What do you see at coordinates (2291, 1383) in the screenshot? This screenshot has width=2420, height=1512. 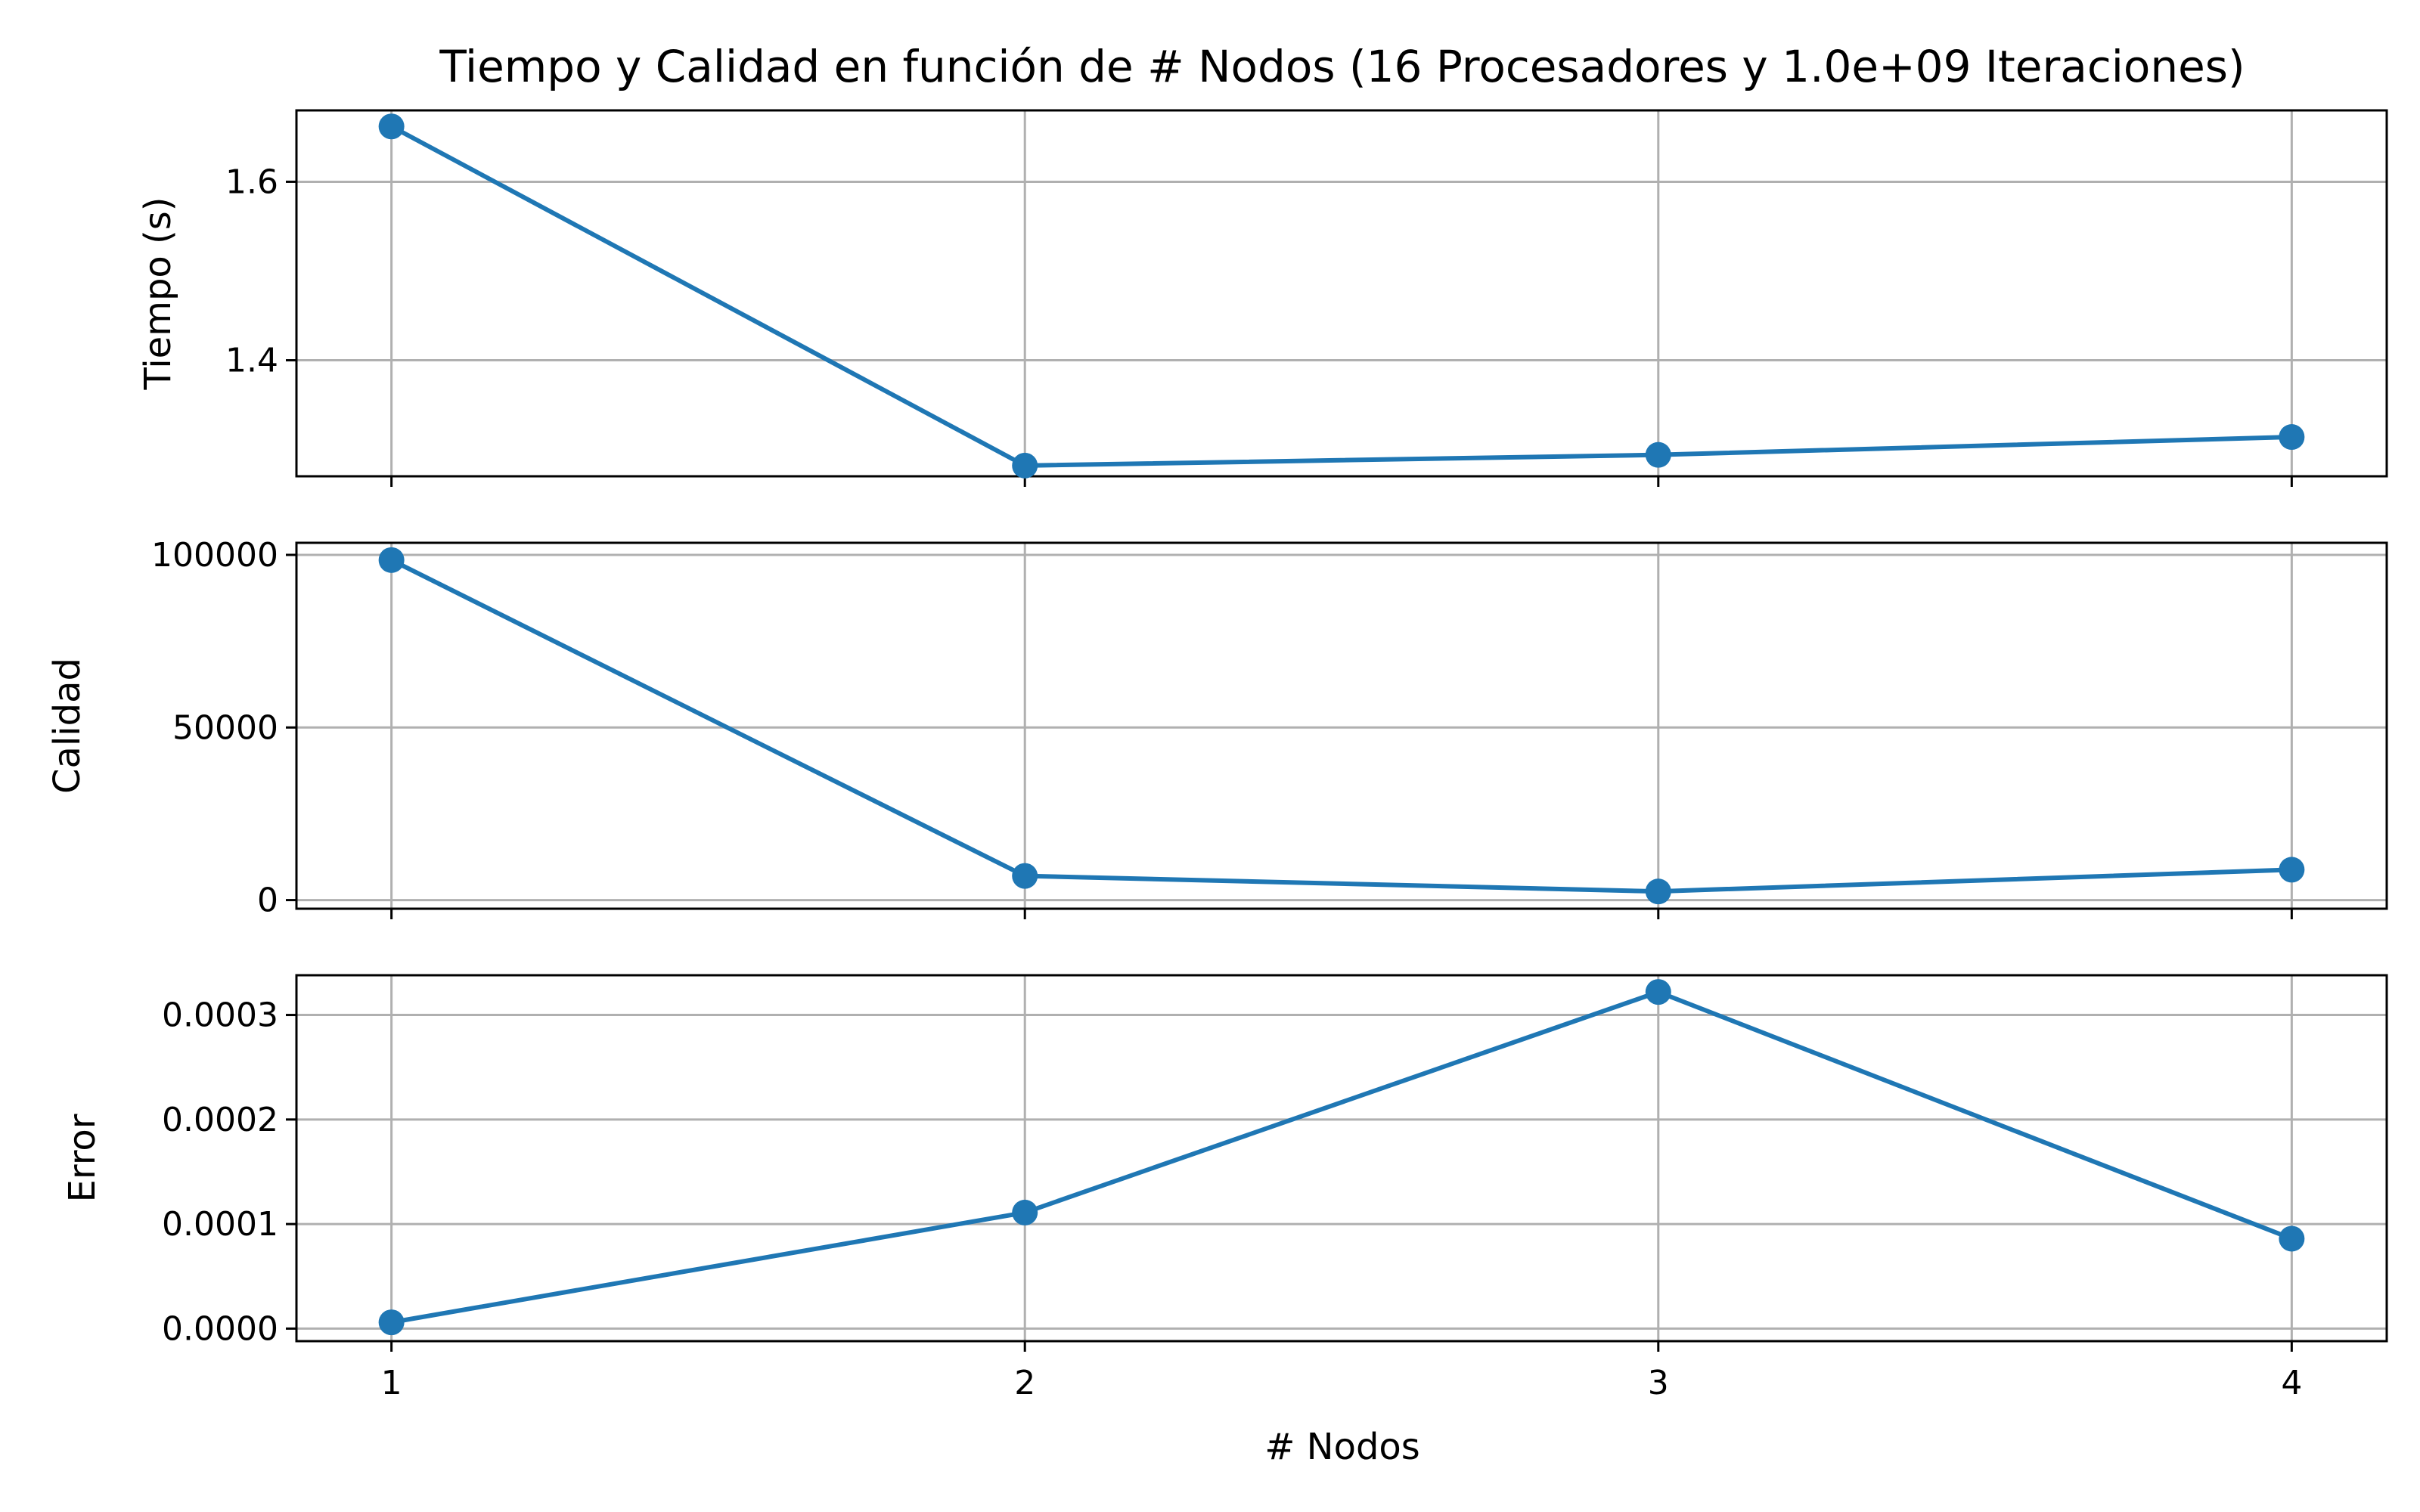 I see `x-tick-label: 4` at bounding box center [2291, 1383].